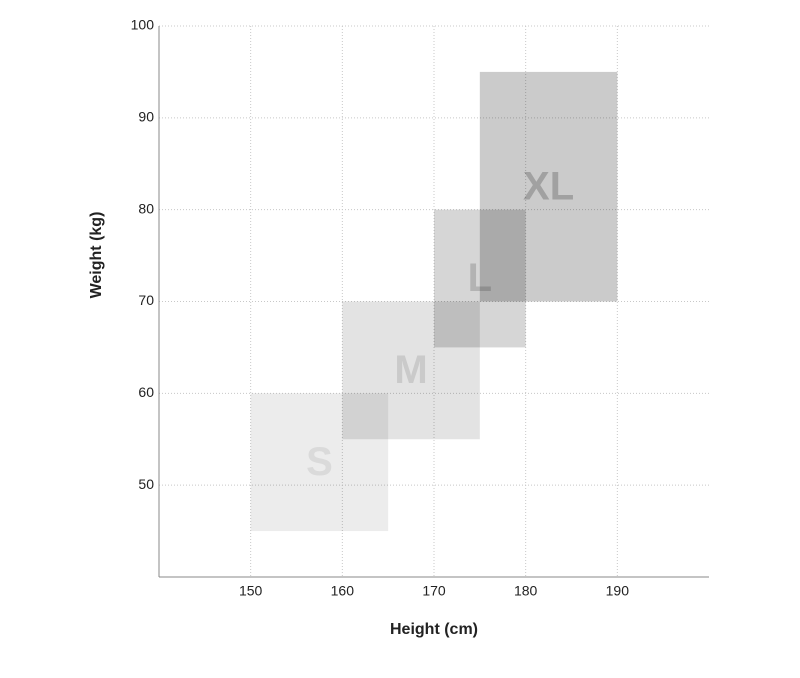 The image size is (800, 678). What do you see at coordinates (146, 117) in the screenshot?
I see `y-tick-label: 90` at bounding box center [146, 117].